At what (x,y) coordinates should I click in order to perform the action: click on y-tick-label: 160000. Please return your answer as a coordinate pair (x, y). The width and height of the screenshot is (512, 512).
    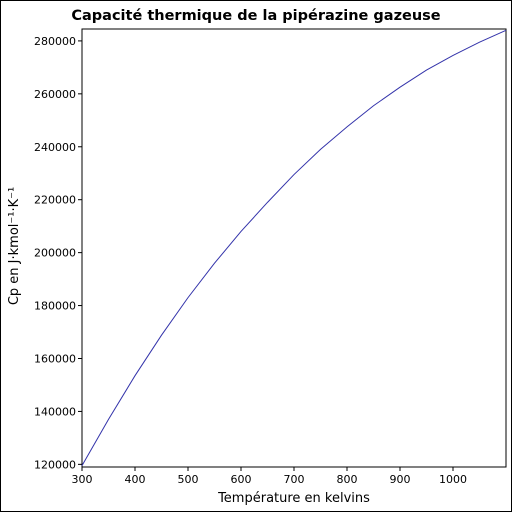
    Looking at the image, I should click on (55, 358).